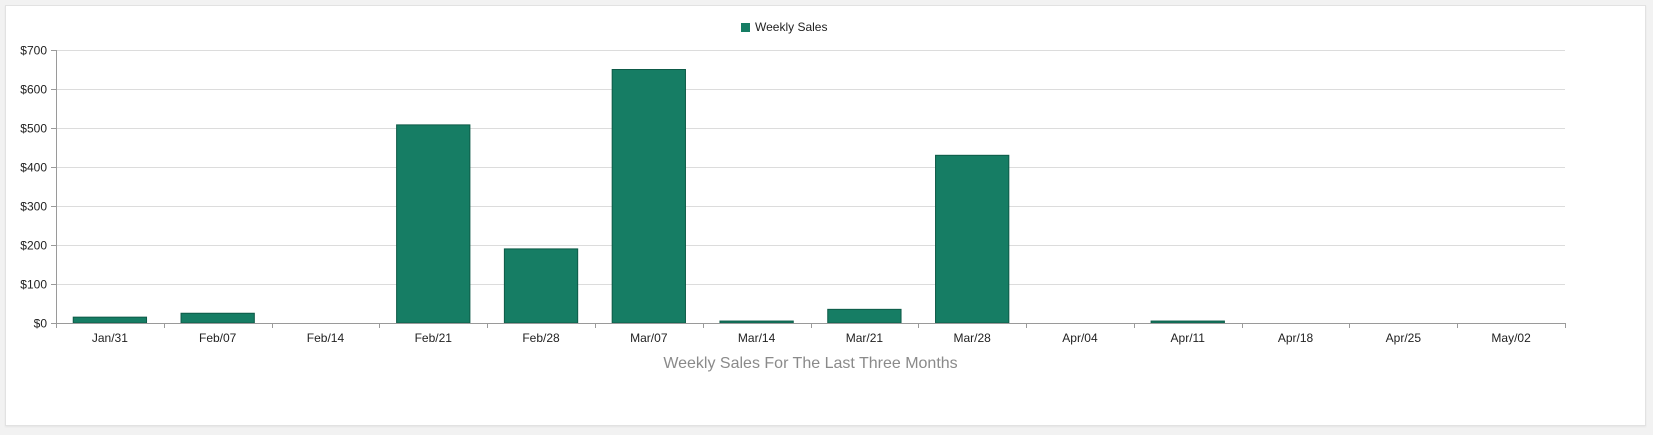  I want to click on y-tick-label: $300, so click(33, 207).